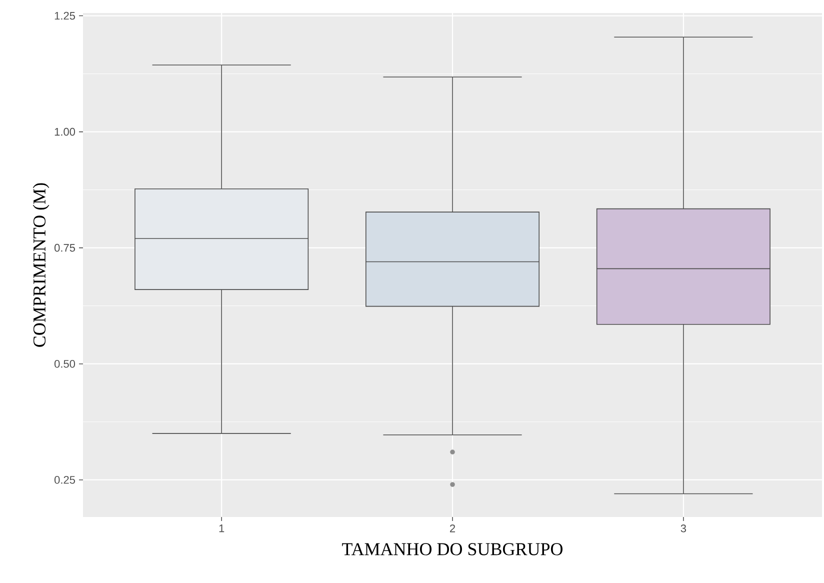 The image size is (824, 583). Describe the element at coordinates (65, 16) in the screenshot. I see `y-tick-label: 1.25` at that location.